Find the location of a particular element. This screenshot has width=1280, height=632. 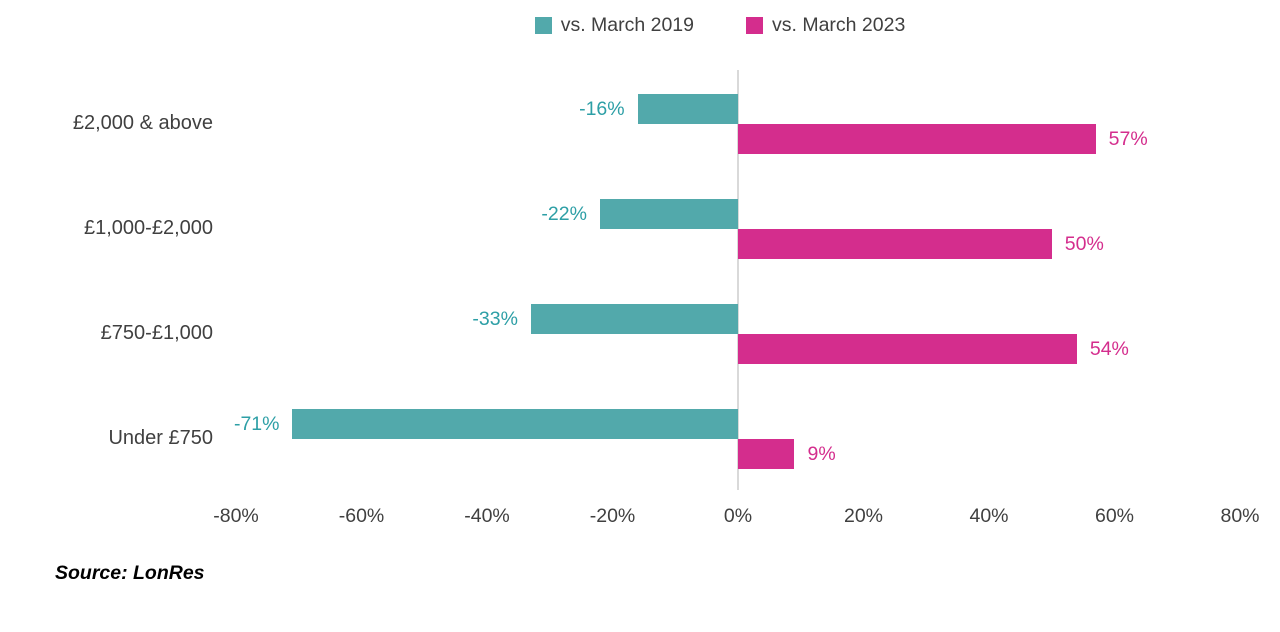

legend: vs. March 2019 vs. March 2023 is located at coordinates (640, 25).